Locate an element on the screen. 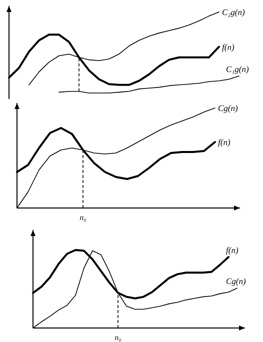 Image resolution: width=263 pixels, height=342 pixels. series-label: C₂g(n) is located at coordinates (233, 12).